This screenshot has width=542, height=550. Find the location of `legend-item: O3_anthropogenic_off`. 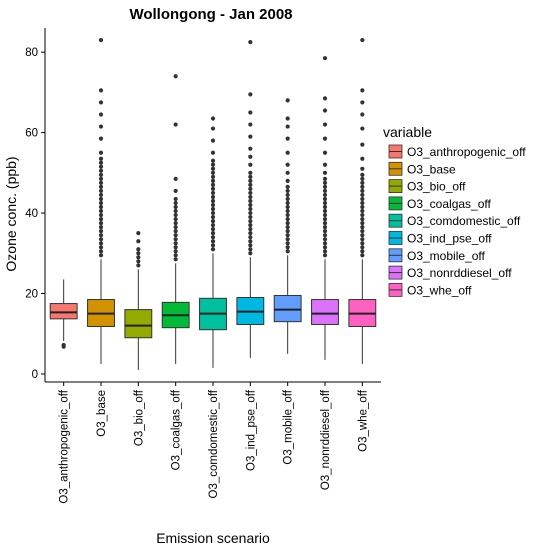

legend-item: O3_anthropogenic_off is located at coordinates (457, 151).